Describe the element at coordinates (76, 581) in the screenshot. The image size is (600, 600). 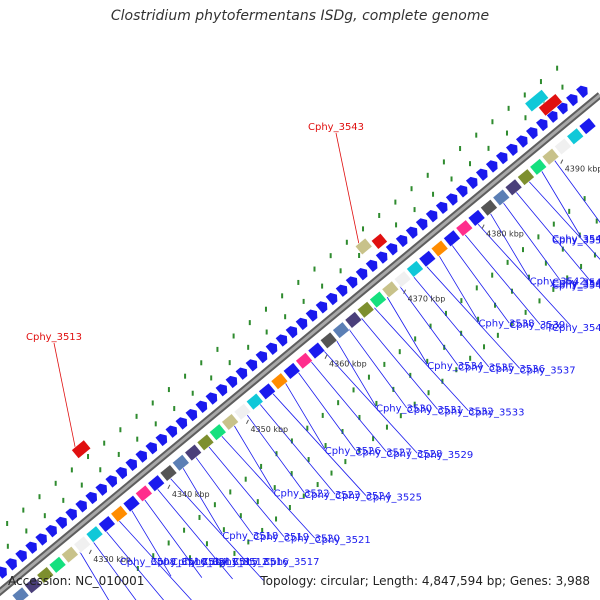
I see `accession-text: Accession: NC_010001` at that location.